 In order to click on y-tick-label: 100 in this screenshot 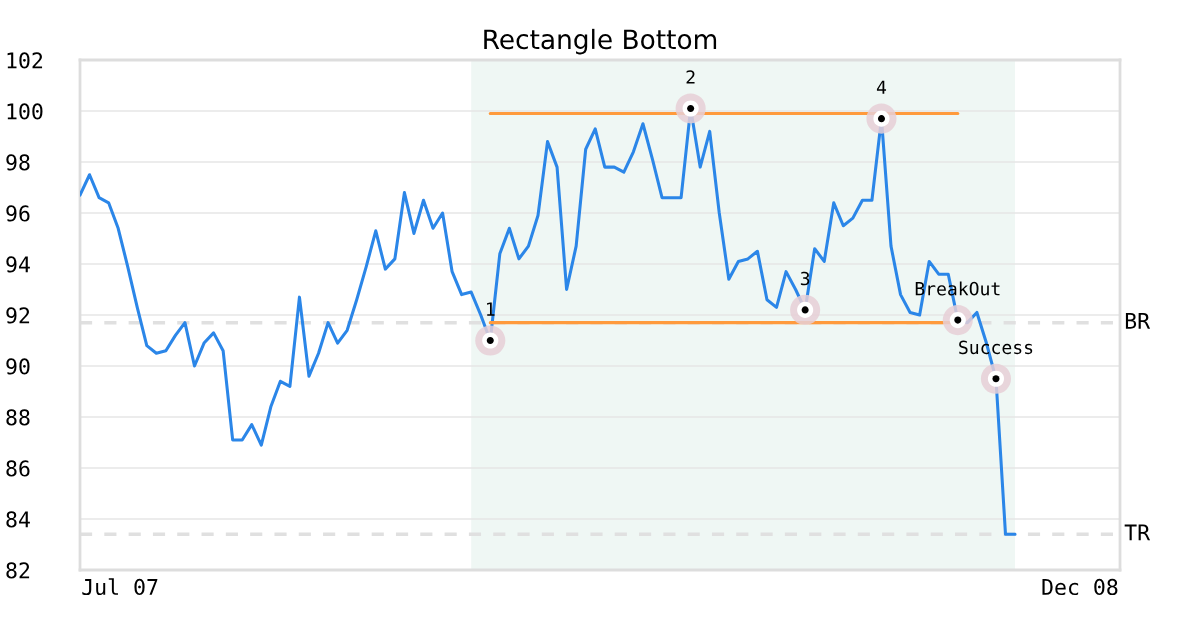, I will do `click(25, 111)`.